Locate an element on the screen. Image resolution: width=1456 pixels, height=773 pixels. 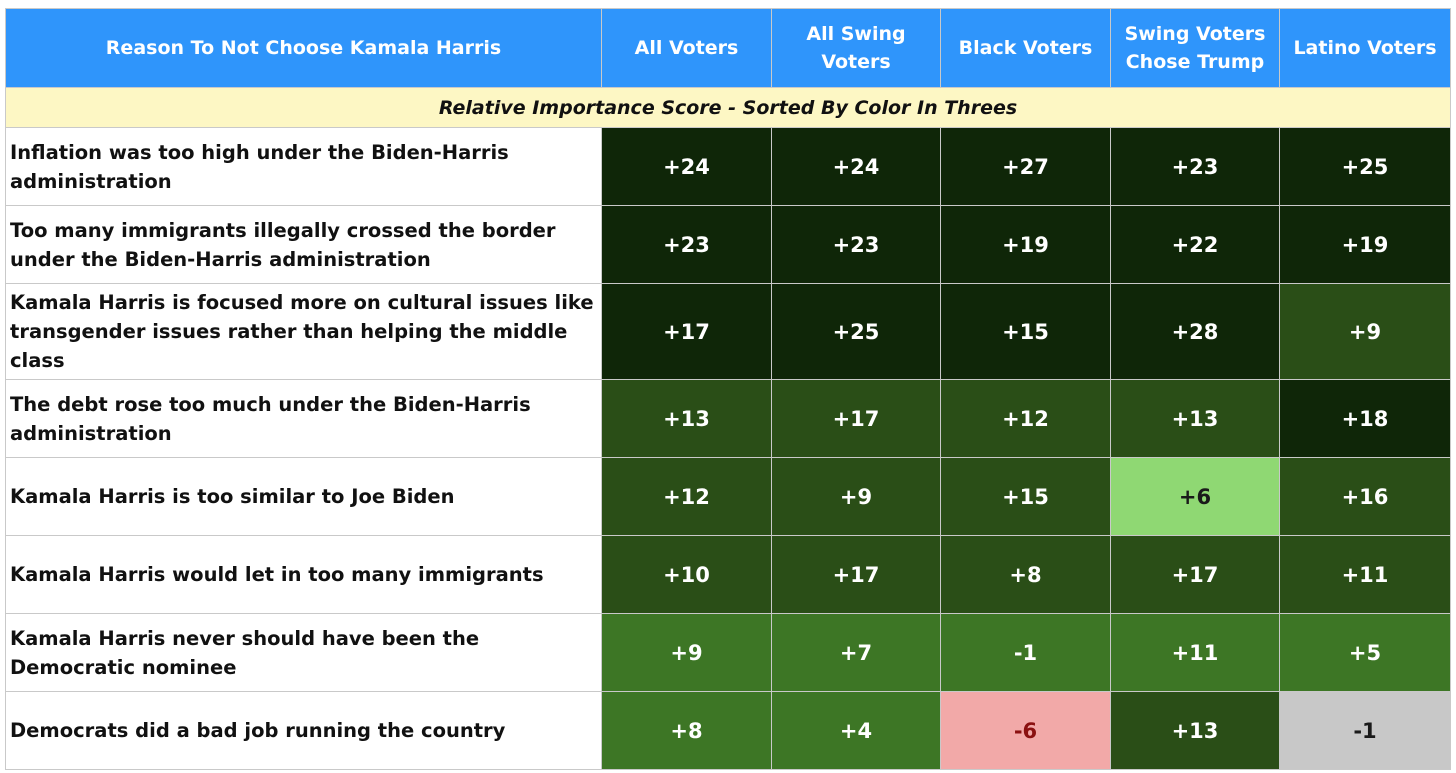
header-black-voters: Black Voters is located at coordinates (1025, 48).